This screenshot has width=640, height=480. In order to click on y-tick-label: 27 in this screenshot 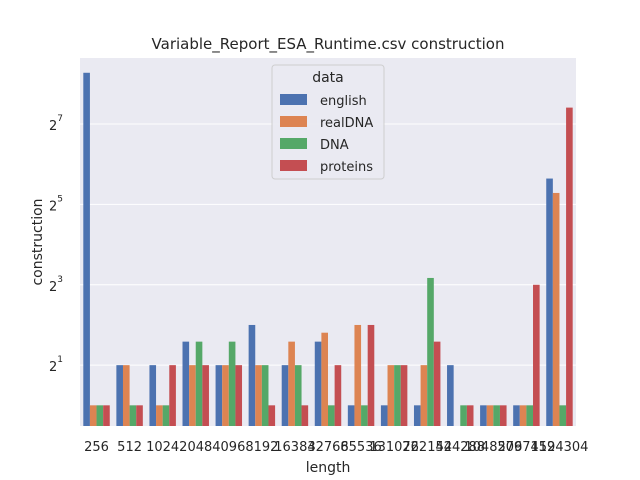, I will do `click(56, 124)`.